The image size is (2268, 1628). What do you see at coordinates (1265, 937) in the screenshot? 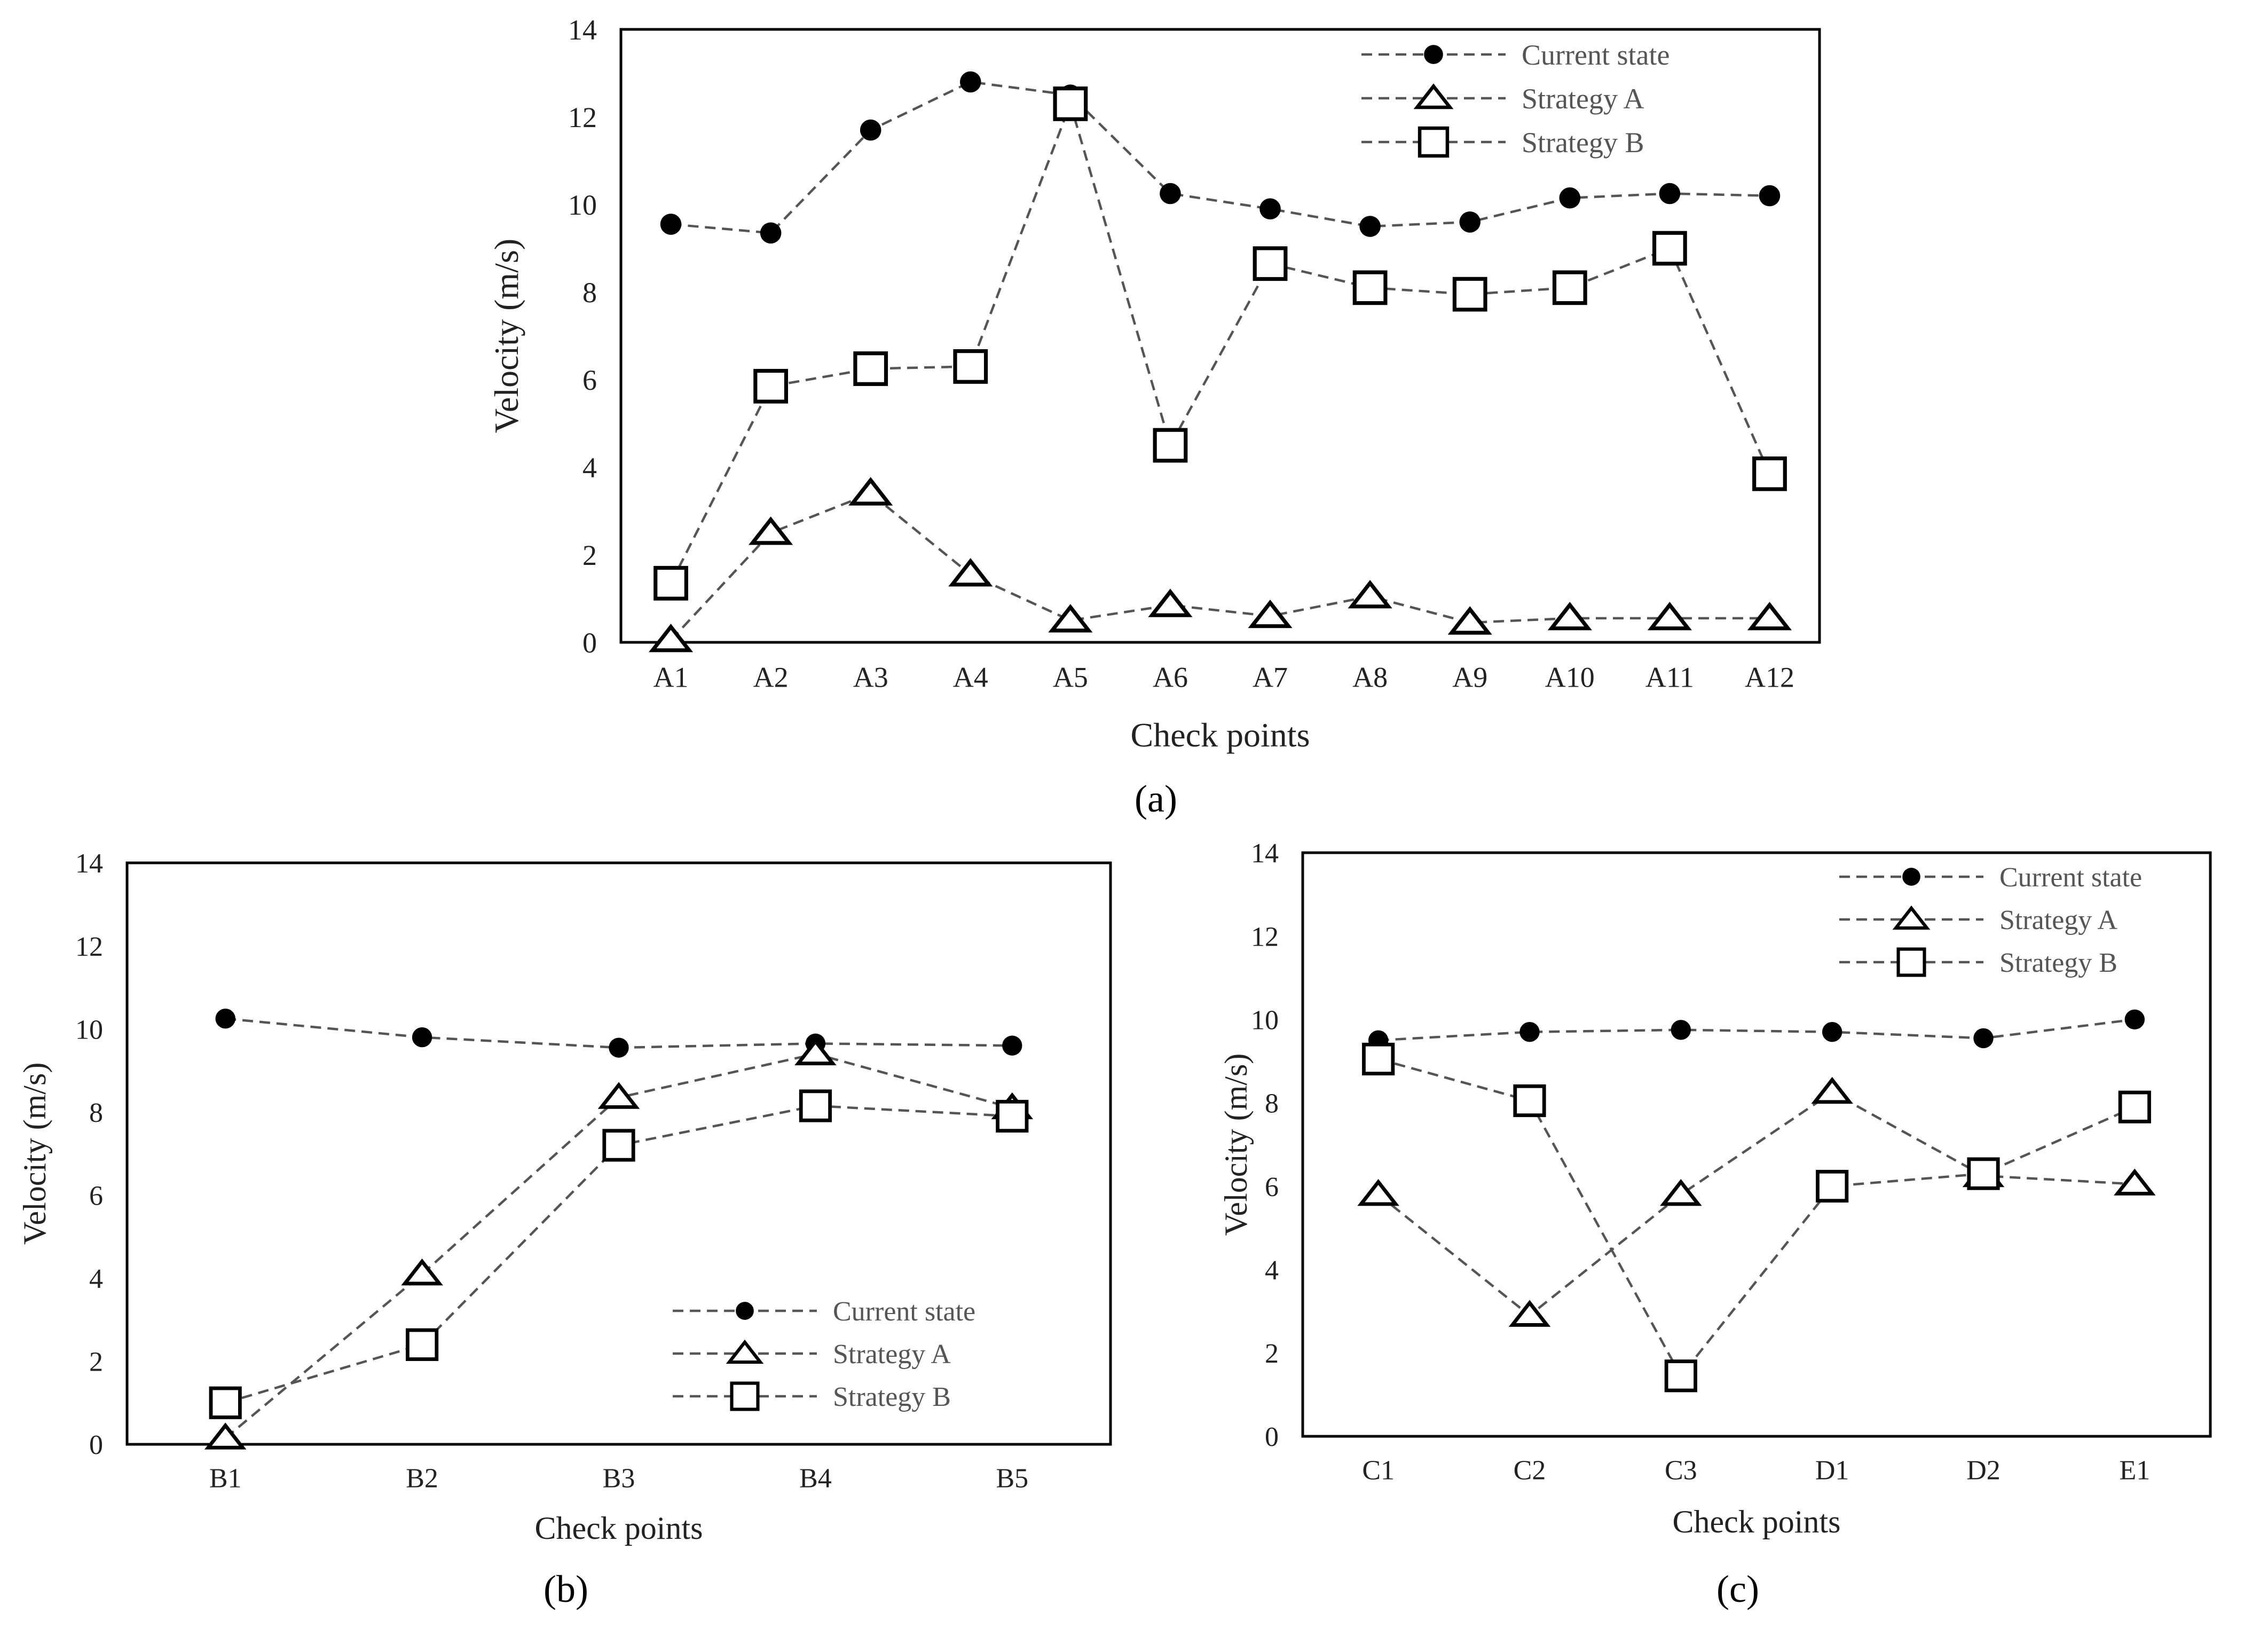
I see `y-tick-label-c: 12` at bounding box center [1265, 937].